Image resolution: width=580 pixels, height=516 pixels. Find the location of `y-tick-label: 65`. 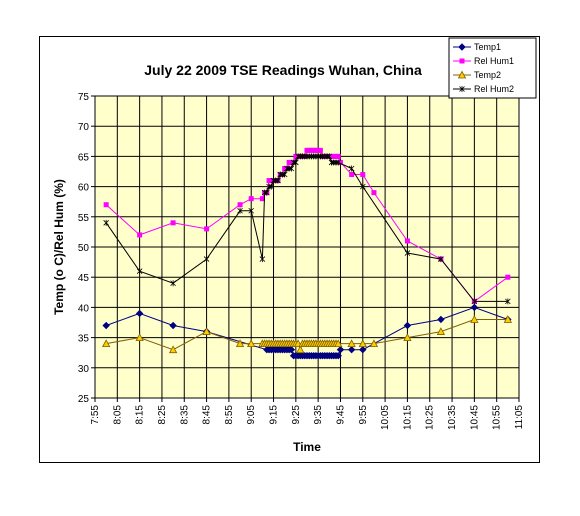

y-tick-label: 65 is located at coordinates (84, 157).